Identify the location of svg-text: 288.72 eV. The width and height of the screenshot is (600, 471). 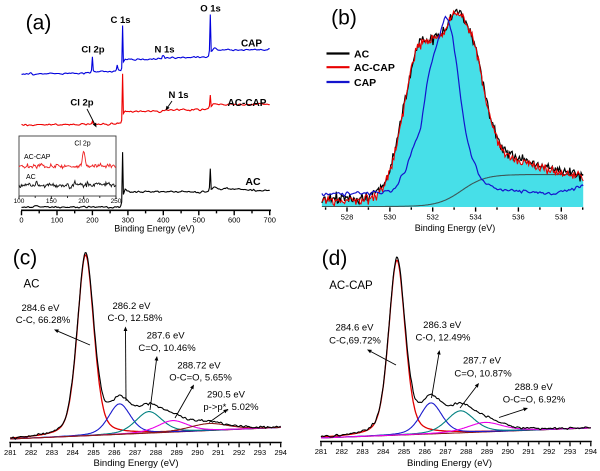
(199, 366).